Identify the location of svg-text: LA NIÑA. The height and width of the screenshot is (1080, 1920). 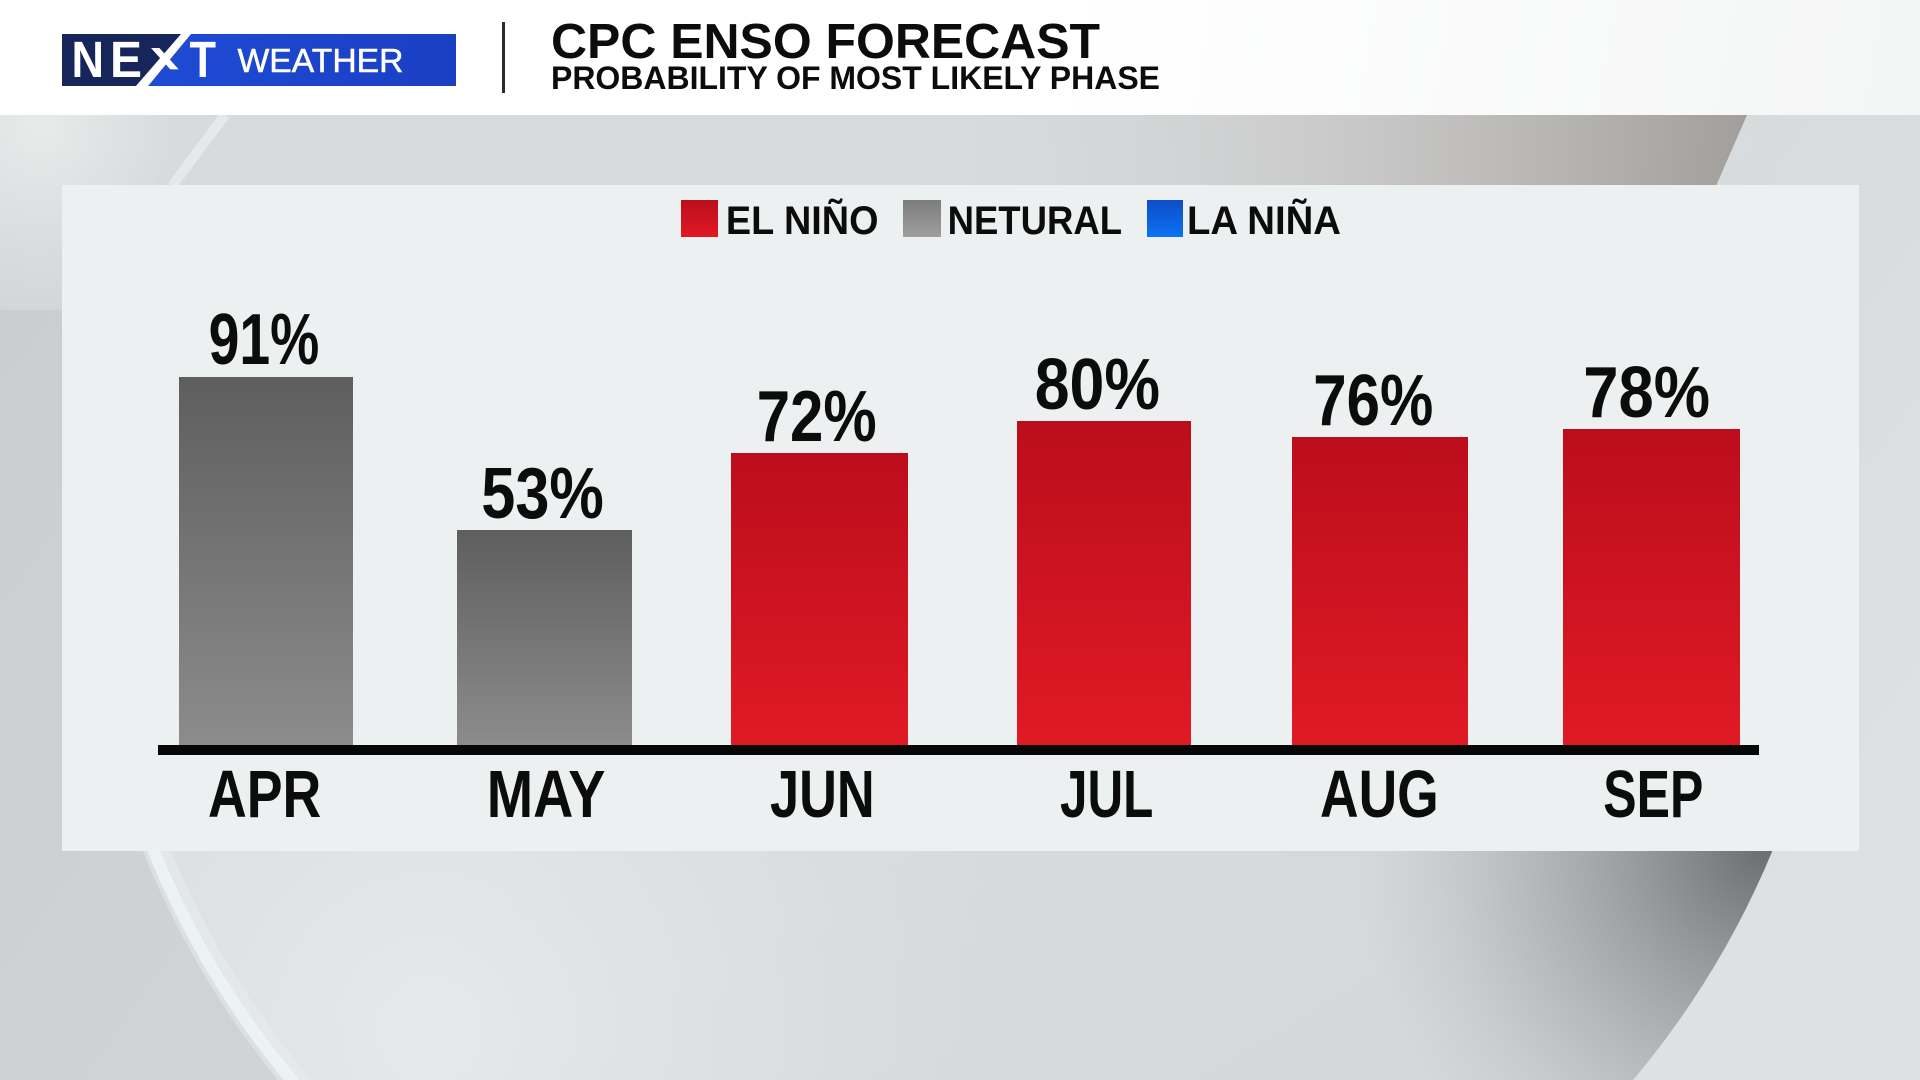
(1264, 220).